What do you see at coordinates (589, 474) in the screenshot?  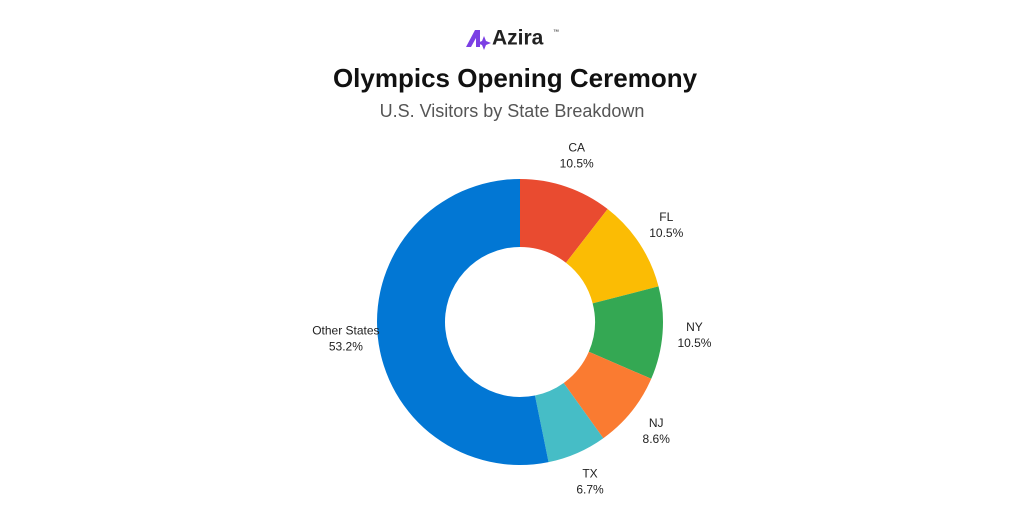 I see `slice-label: TX` at bounding box center [589, 474].